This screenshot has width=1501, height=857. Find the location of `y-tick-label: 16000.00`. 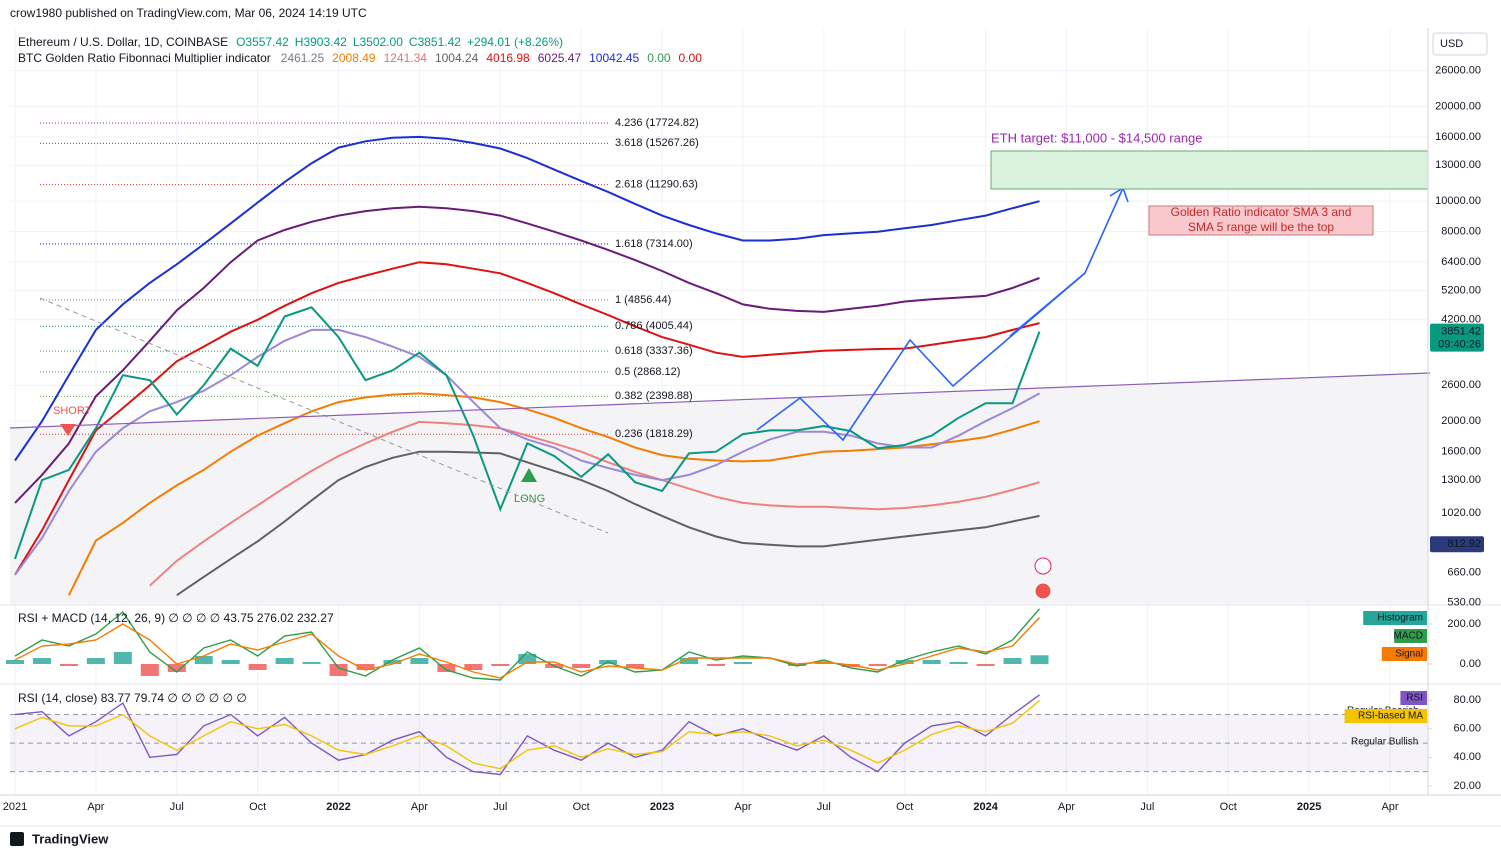

y-tick-label: 16000.00 is located at coordinates (1458, 137).